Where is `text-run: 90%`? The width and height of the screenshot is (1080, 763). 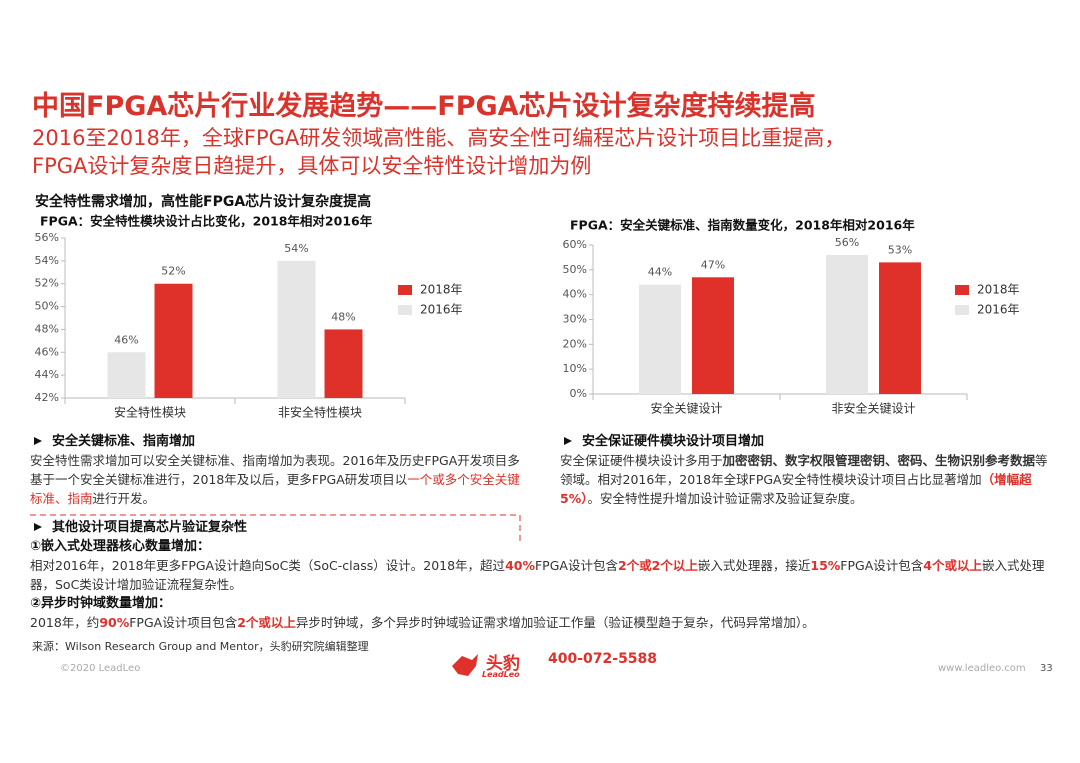 text-run: 90% is located at coordinates (114, 622).